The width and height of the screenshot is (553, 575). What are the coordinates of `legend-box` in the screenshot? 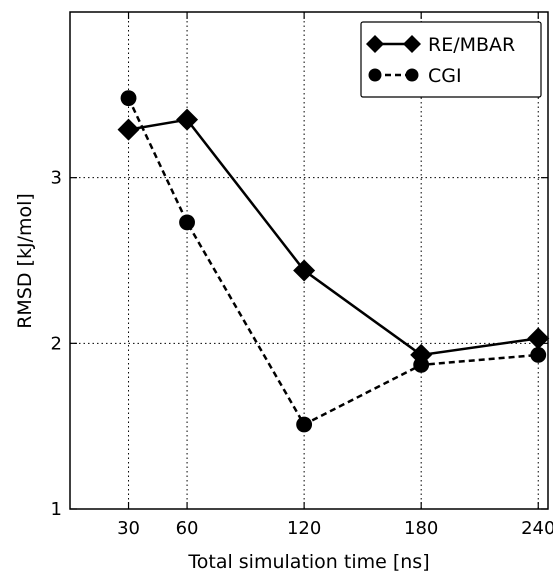 It's located at (451, 59).